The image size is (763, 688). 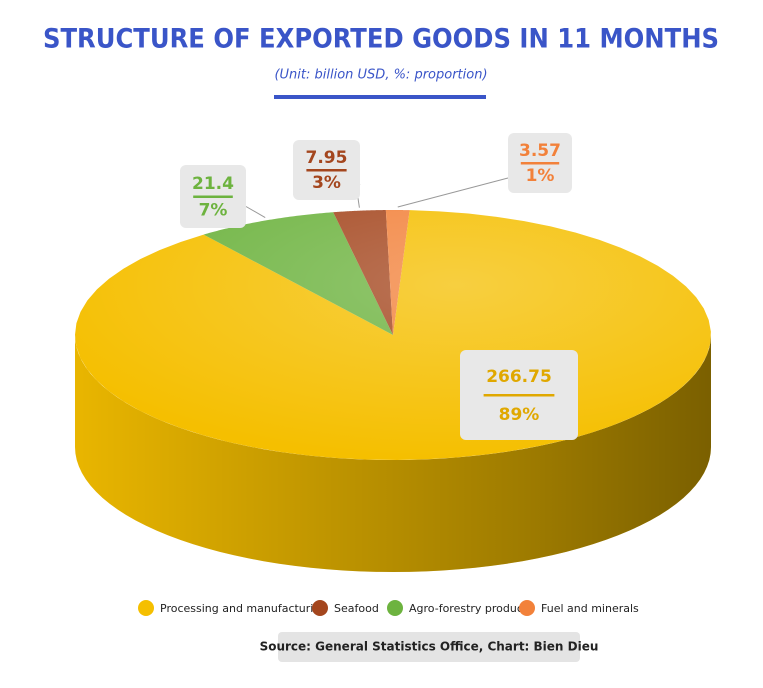 What do you see at coordinates (213, 210) in the screenshot?
I see `percent-label: 7%` at bounding box center [213, 210].